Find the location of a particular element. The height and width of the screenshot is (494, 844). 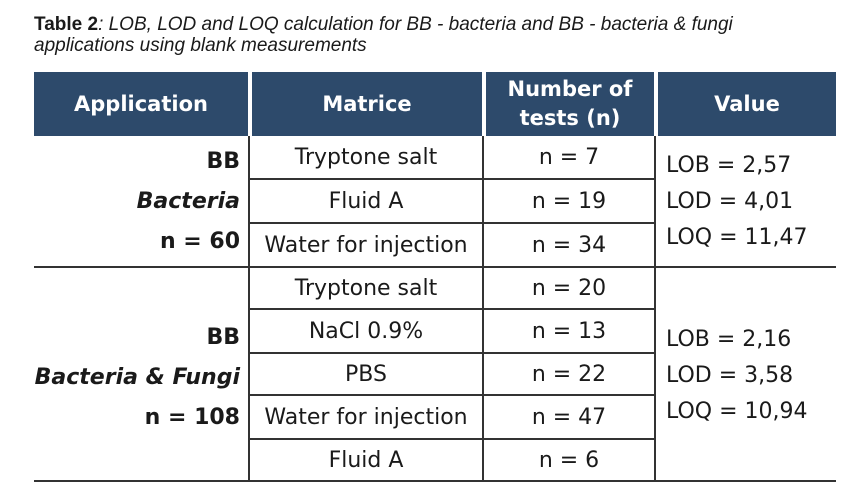

header-application: Application is located at coordinates (141, 104).